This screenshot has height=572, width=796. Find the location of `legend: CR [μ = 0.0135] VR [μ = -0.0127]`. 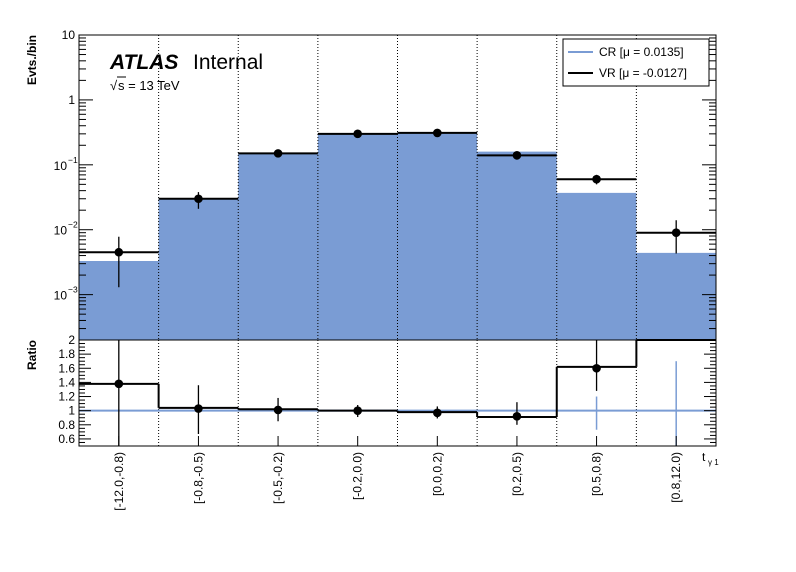

legend: CR [μ = 0.0135] VR [μ = -0.0127] is located at coordinates (636, 62).